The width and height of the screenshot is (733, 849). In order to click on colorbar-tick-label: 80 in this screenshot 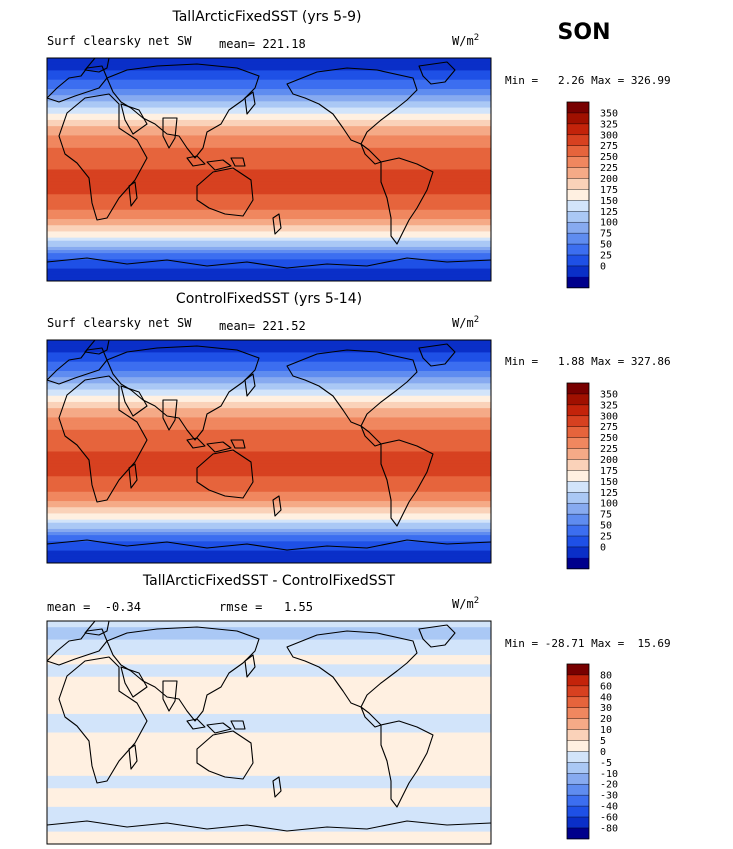, I will do `click(606, 675)`.